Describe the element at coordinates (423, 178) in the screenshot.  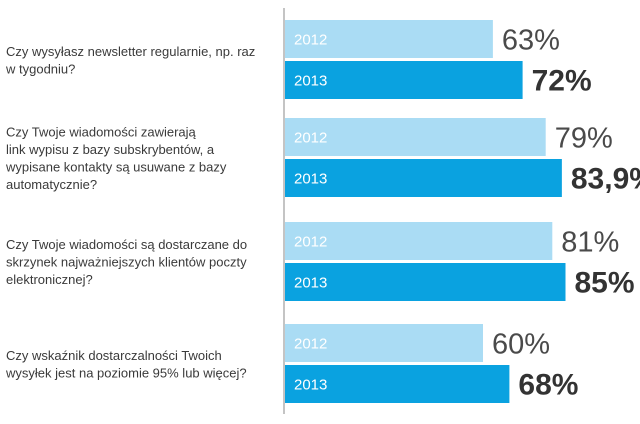
I see `bar-2013-q2` at that location.